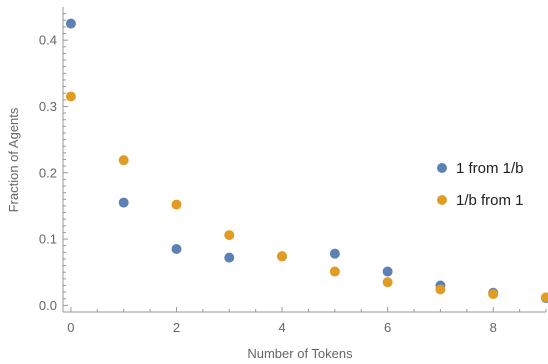 The image size is (548, 364). Describe the element at coordinates (387, 327) in the screenshot. I see `x-tick-label: 6` at that location.